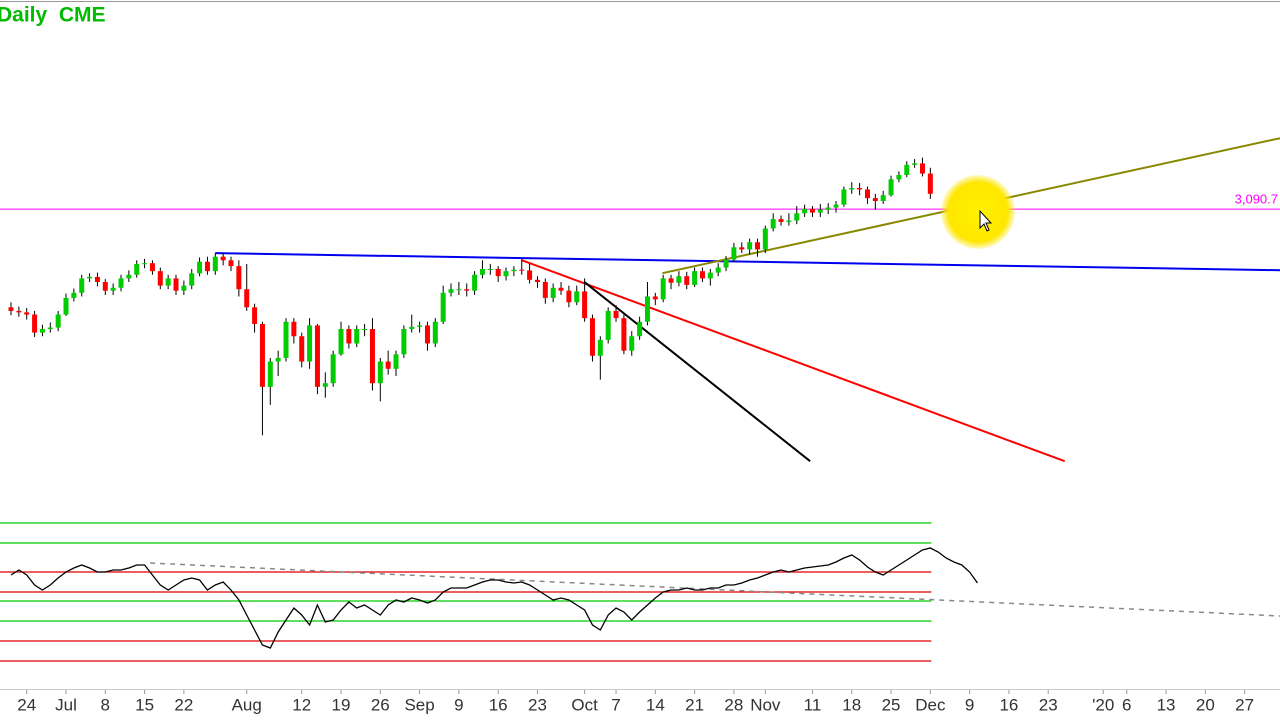 The width and height of the screenshot is (1280, 720). Describe the element at coordinates (247, 704) in the screenshot. I see `x-tick-label: Aug` at that location.